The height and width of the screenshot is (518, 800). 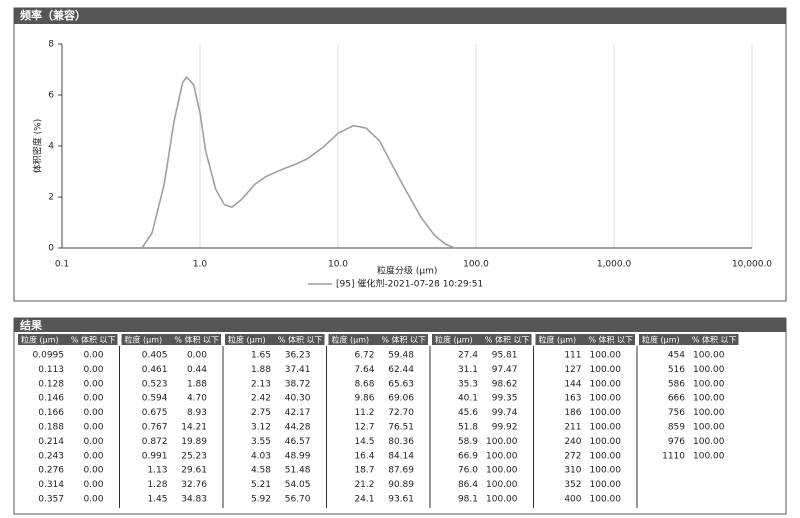 I want to click on cell-volume: 19.89, so click(x=194, y=442).